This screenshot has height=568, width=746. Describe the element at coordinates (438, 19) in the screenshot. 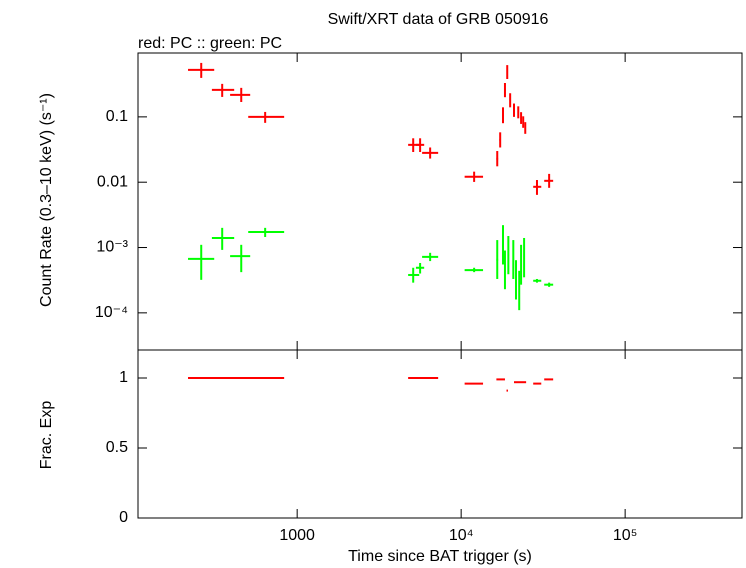

I see `chart-title: Swift/XRT data of GRB 050916` at that location.